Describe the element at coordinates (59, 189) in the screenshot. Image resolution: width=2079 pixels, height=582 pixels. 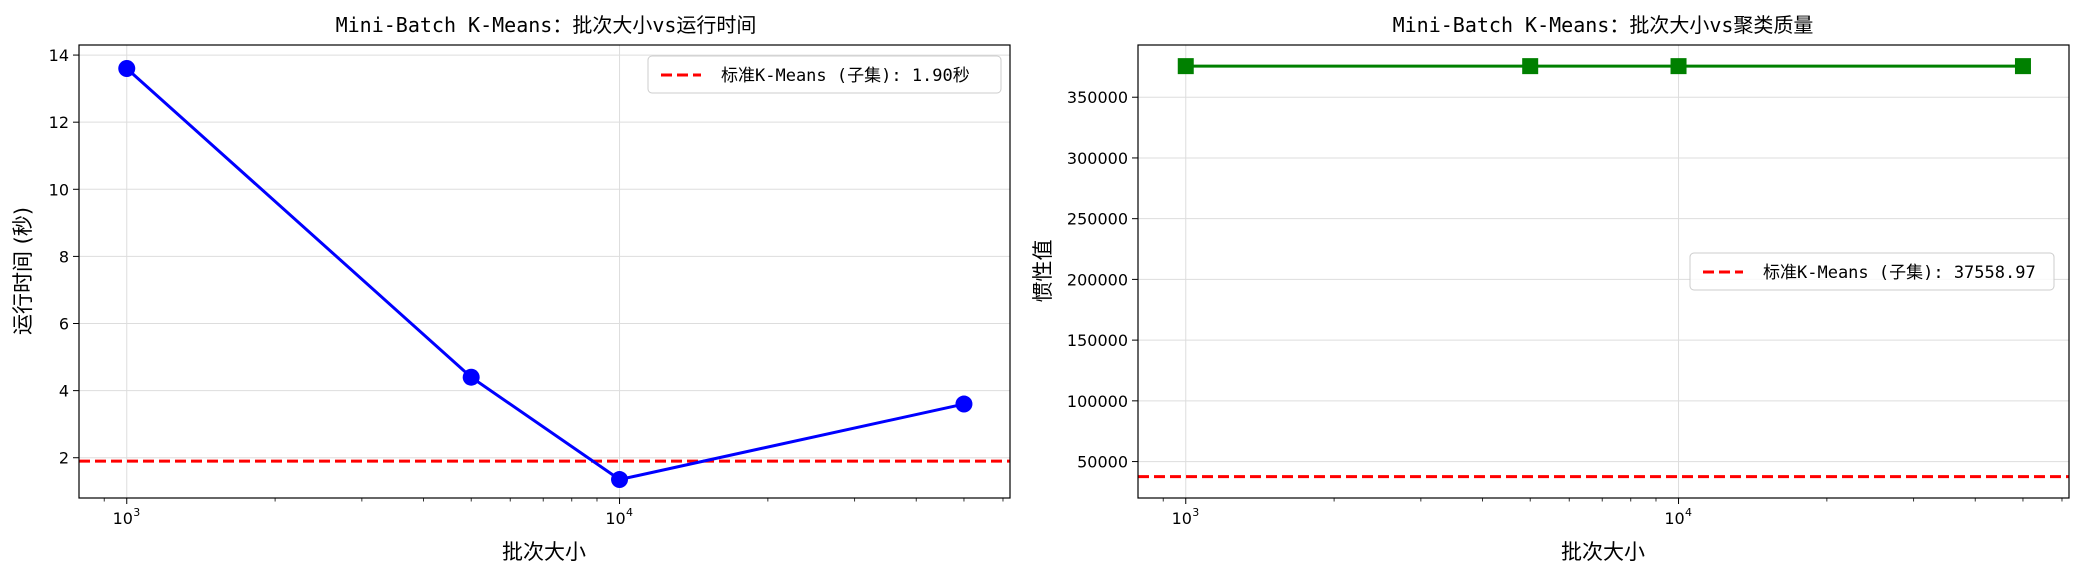
I see `runtime-y-tick-label: 10` at that location.